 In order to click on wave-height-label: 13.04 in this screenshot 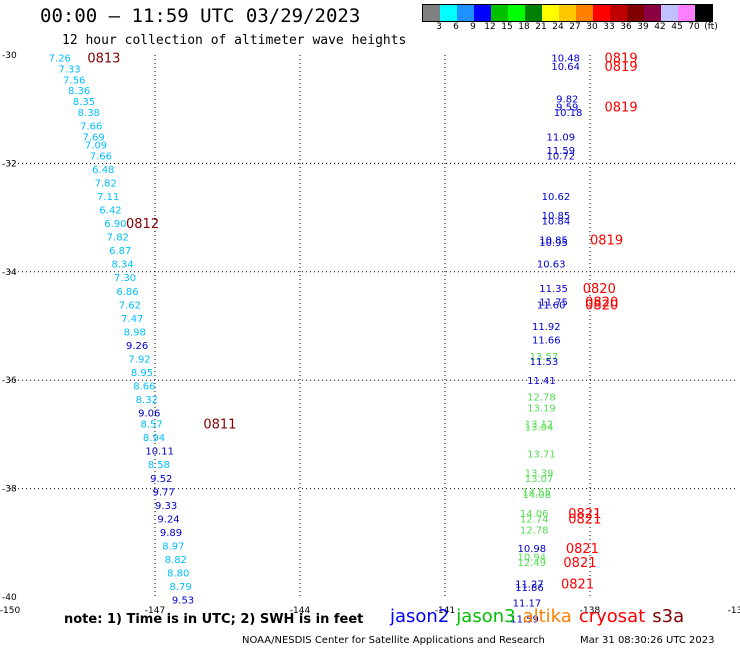, I will do `click(539, 427)`.